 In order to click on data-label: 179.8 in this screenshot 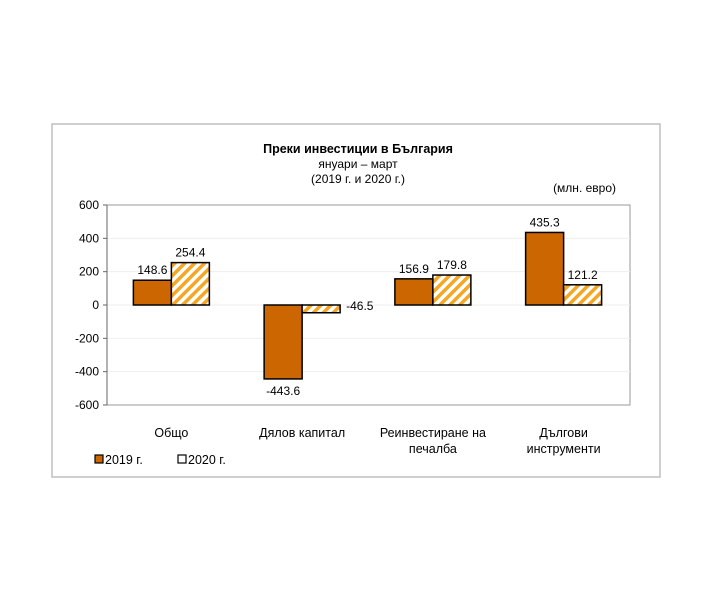, I will do `click(452, 265)`.